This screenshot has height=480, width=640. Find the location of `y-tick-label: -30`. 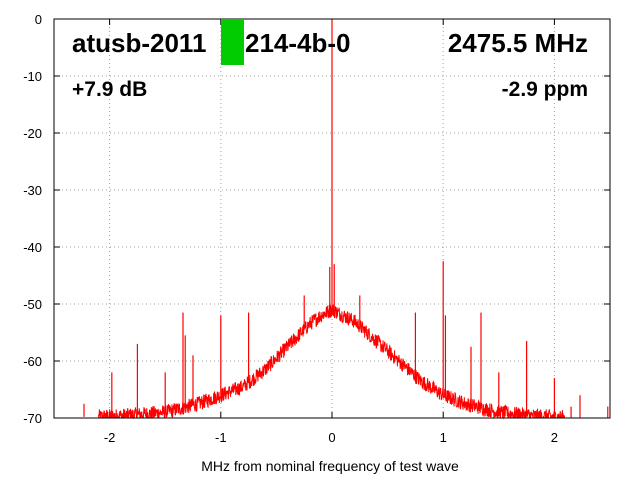

y-tick-label: -30 is located at coordinates (32, 190).